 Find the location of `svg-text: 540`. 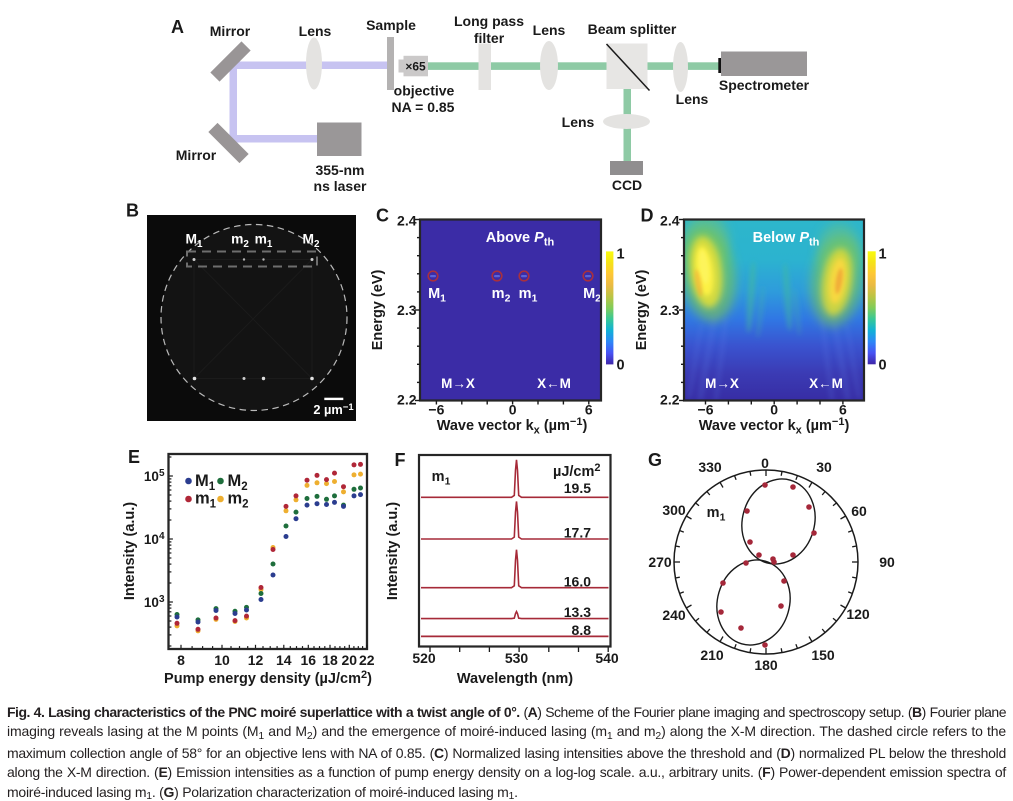

svg-text: 540 is located at coordinates (607, 658).